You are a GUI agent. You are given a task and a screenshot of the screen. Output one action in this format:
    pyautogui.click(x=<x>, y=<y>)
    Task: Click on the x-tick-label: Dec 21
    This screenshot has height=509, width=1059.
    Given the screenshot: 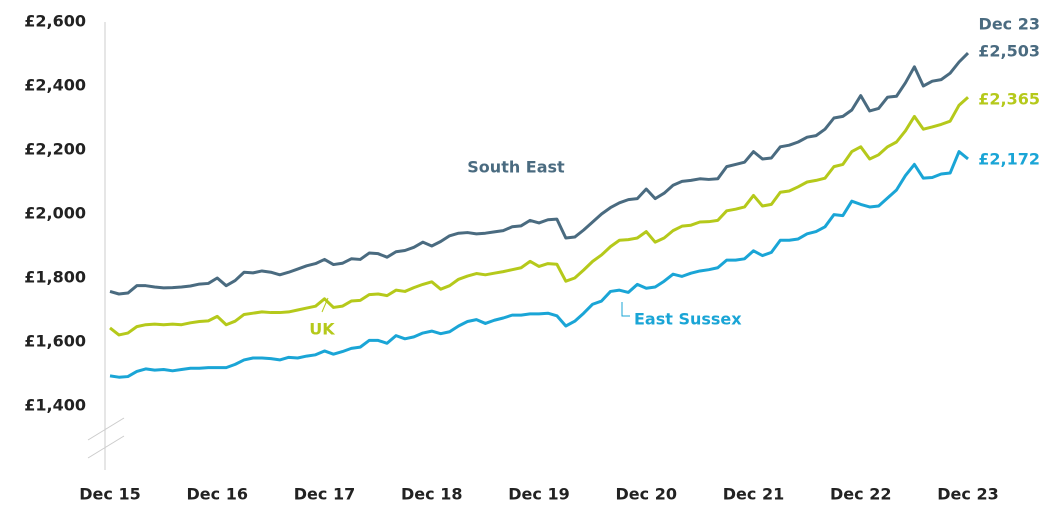 What is the action you would take?
    pyautogui.click(x=753, y=494)
    